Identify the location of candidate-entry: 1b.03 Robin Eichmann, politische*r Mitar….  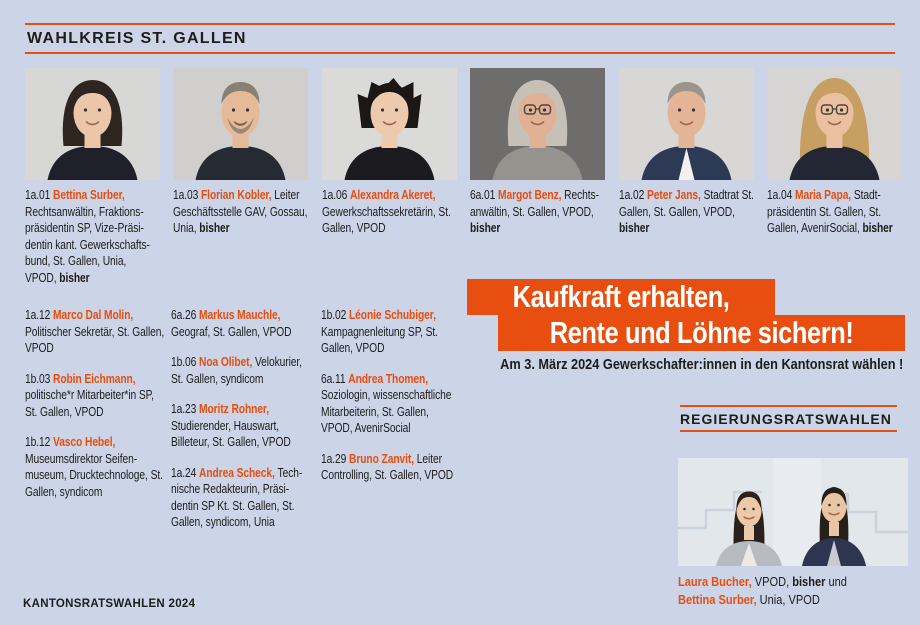
(95, 396).